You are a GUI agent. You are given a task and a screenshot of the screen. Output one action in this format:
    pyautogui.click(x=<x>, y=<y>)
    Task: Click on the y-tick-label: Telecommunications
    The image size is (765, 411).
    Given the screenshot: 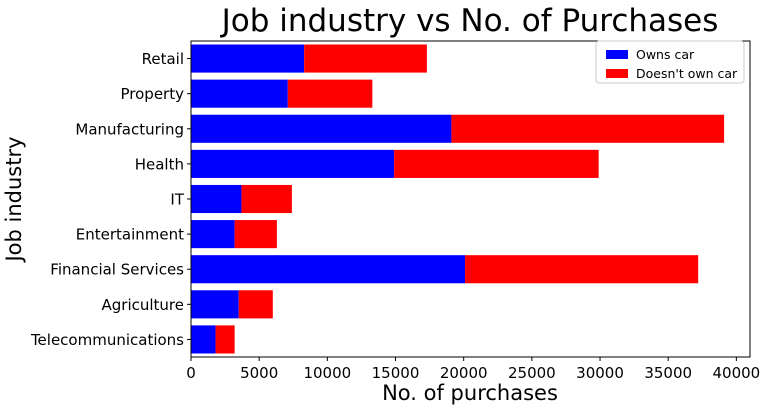 What is the action you would take?
    pyautogui.click(x=107, y=340)
    